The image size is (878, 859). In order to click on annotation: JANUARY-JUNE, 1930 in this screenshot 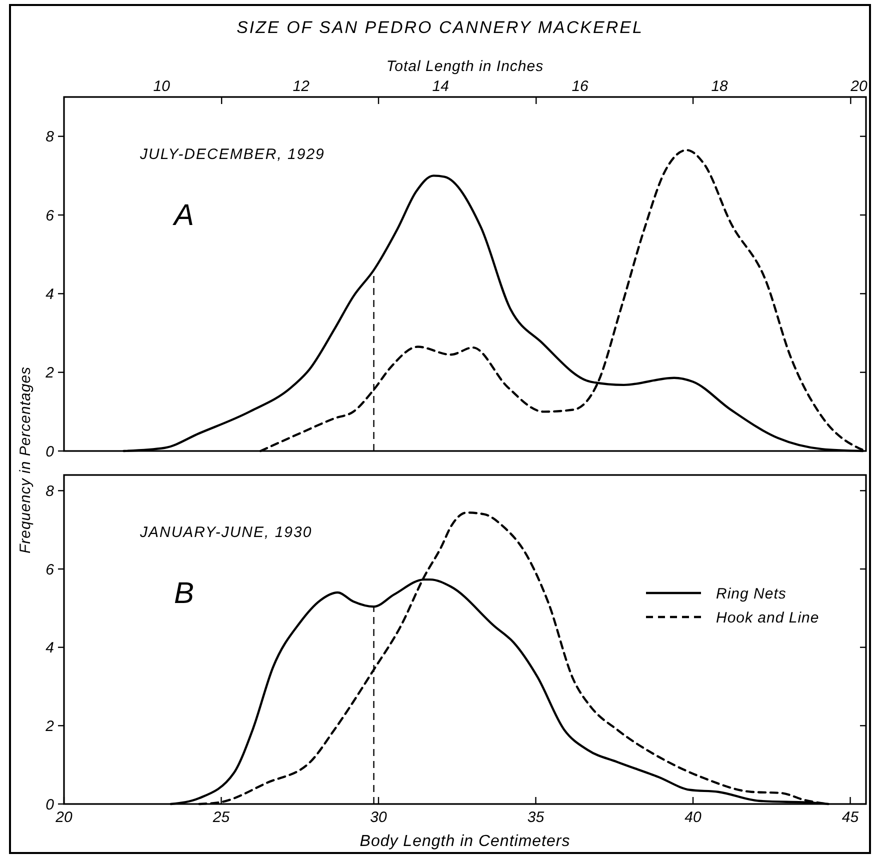, I will do `click(225, 532)`.